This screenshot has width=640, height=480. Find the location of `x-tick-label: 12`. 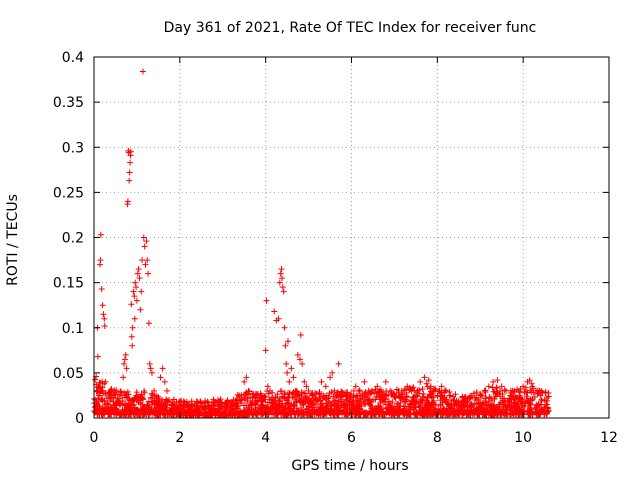

x-tick-label: 12 is located at coordinates (609, 438).